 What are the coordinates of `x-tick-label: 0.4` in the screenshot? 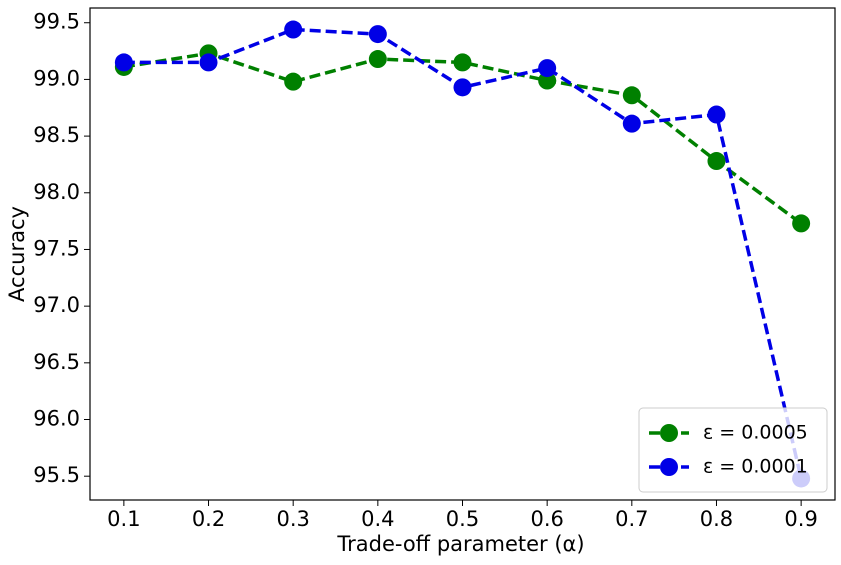 It's located at (377, 519).